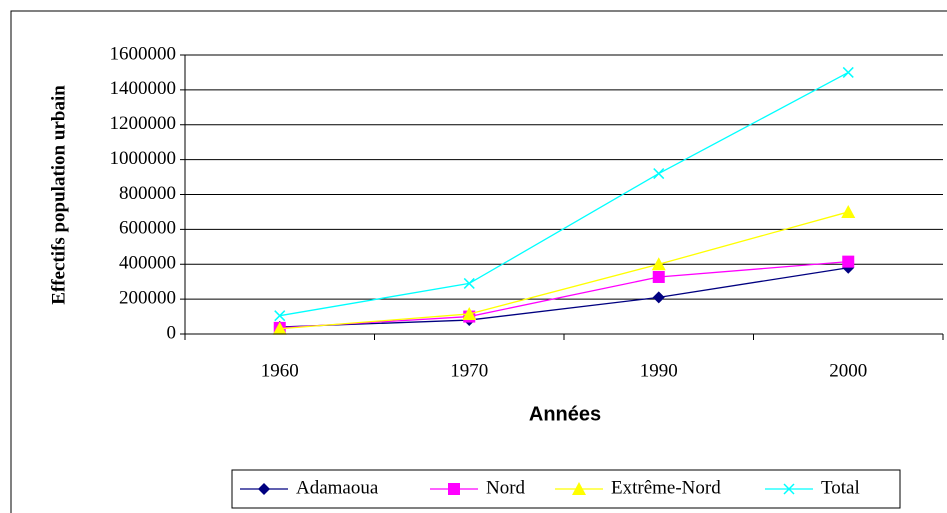  I want to click on y-axis-label: Effectifs population urbain, so click(58, 195).